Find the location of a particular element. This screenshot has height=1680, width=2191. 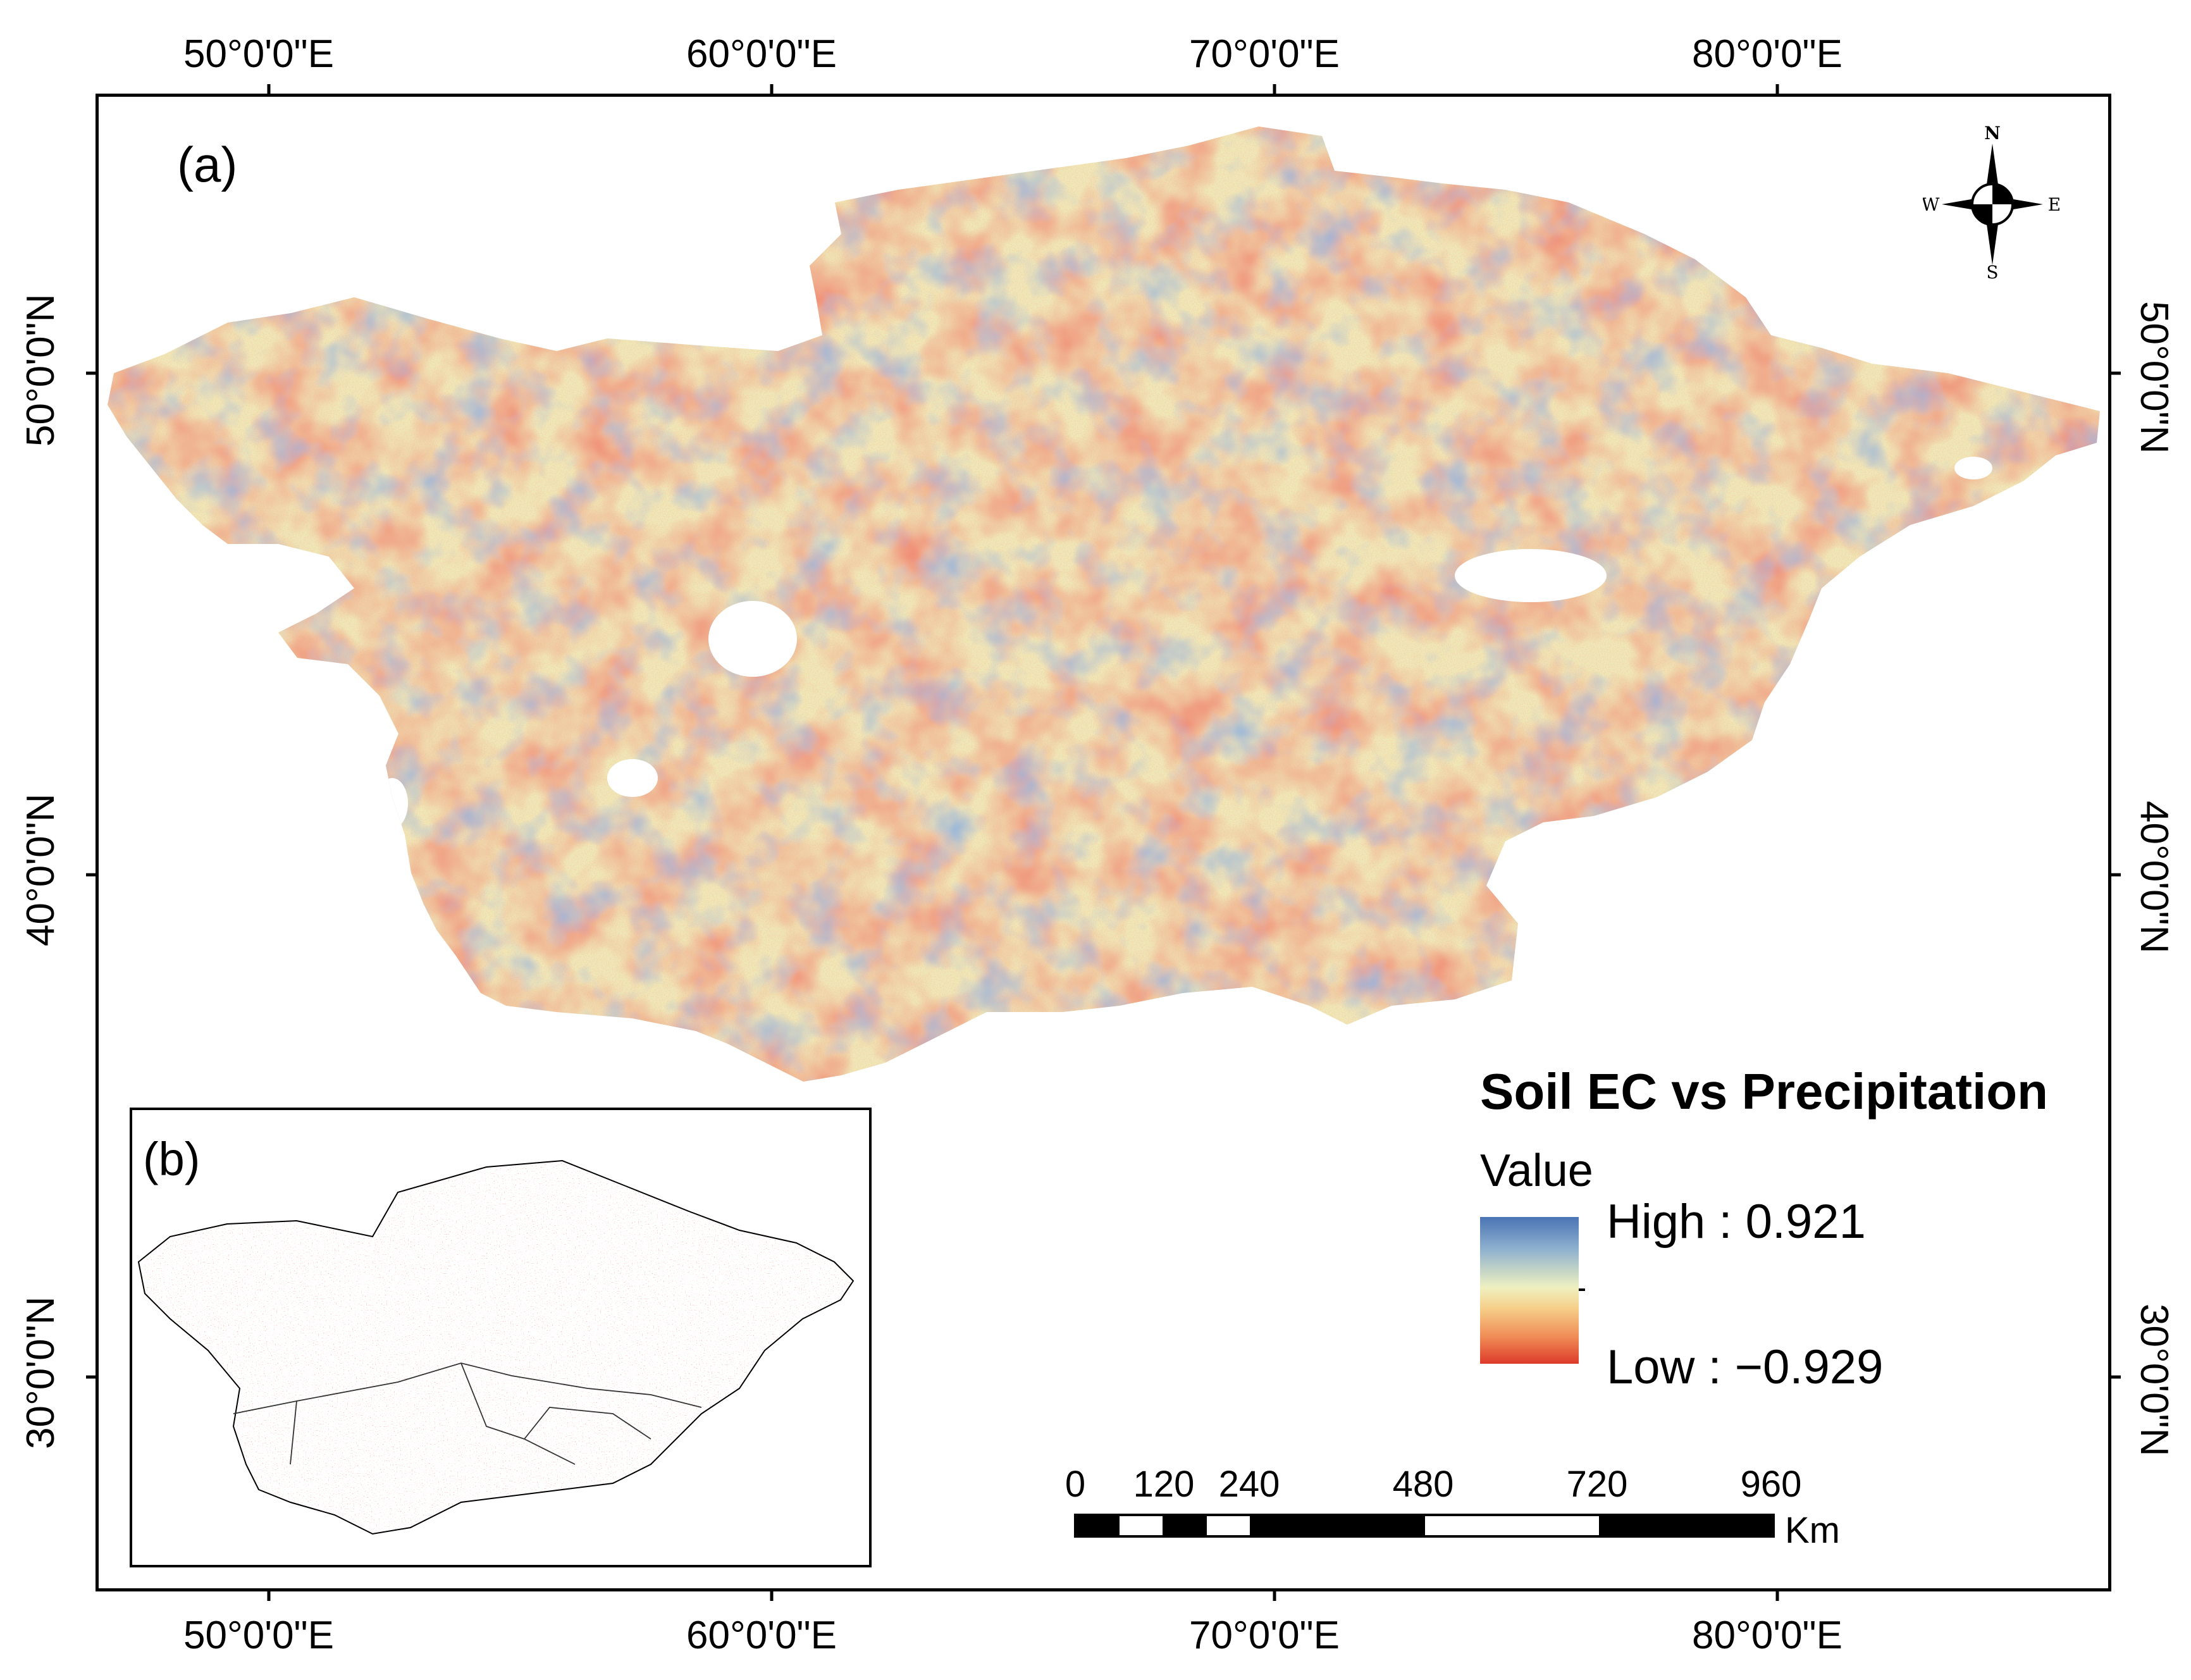

panel-b-label: (b) is located at coordinates (172, 1159).